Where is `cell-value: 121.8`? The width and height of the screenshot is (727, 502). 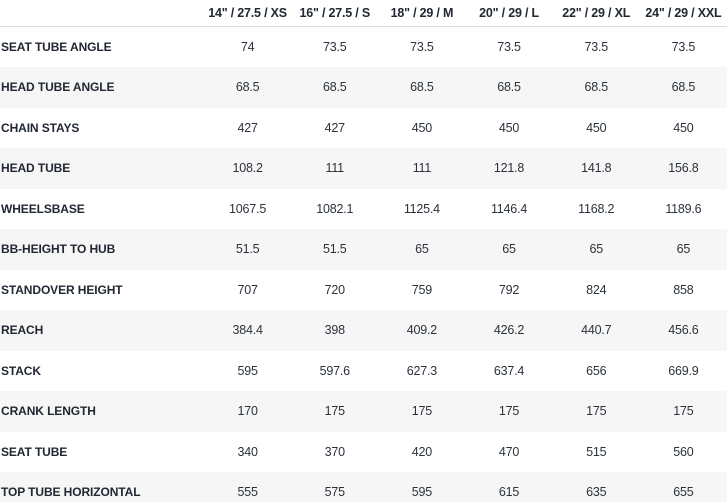
cell-value: 121.8 is located at coordinates (509, 168).